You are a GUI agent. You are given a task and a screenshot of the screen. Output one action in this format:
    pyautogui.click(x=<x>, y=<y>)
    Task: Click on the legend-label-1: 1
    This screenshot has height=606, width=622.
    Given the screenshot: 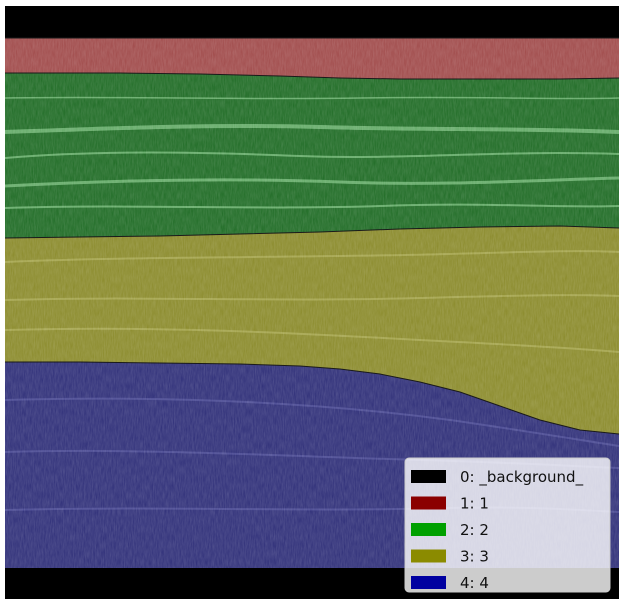 What is the action you would take?
    pyautogui.click(x=474, y=504)
    